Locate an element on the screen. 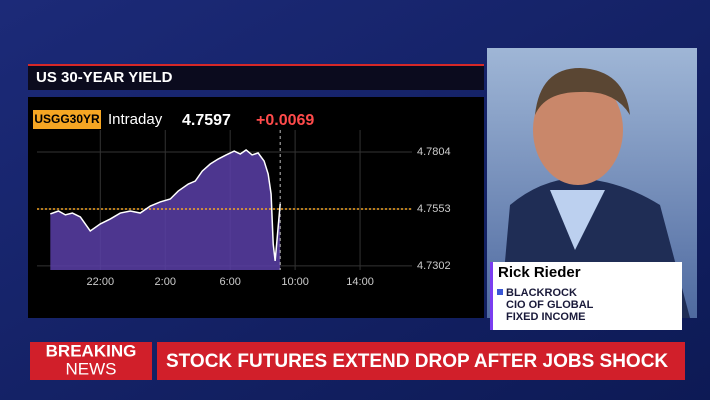 This screenshot has width=710, height=405. change: +0.0069 is located at coordinates (285, 120).